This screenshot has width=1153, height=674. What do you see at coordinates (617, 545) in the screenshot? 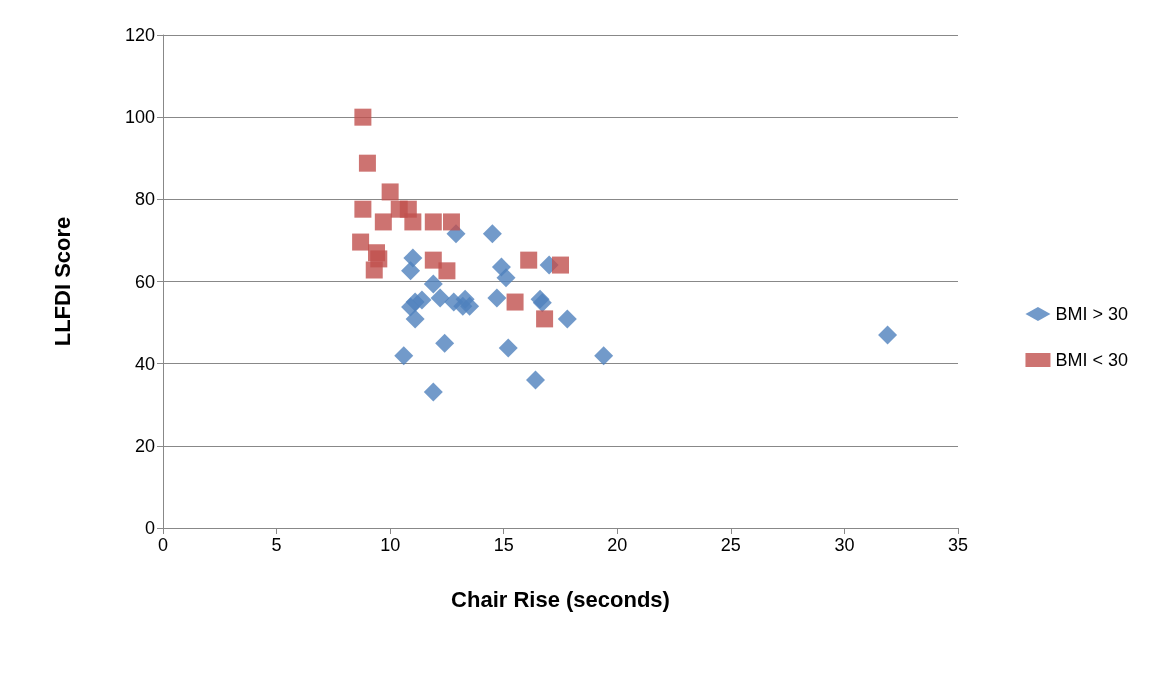
I see `x-tick-label: 20` at bounding box center [617, 545].